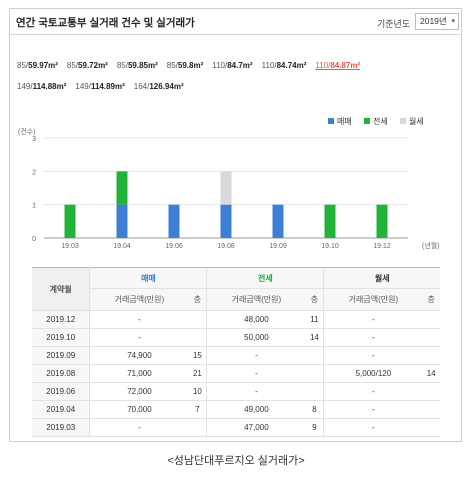 The width and height of the screenshot is (472, 478). I want to click on size-option: 149/114.89m², so click(99, 86).